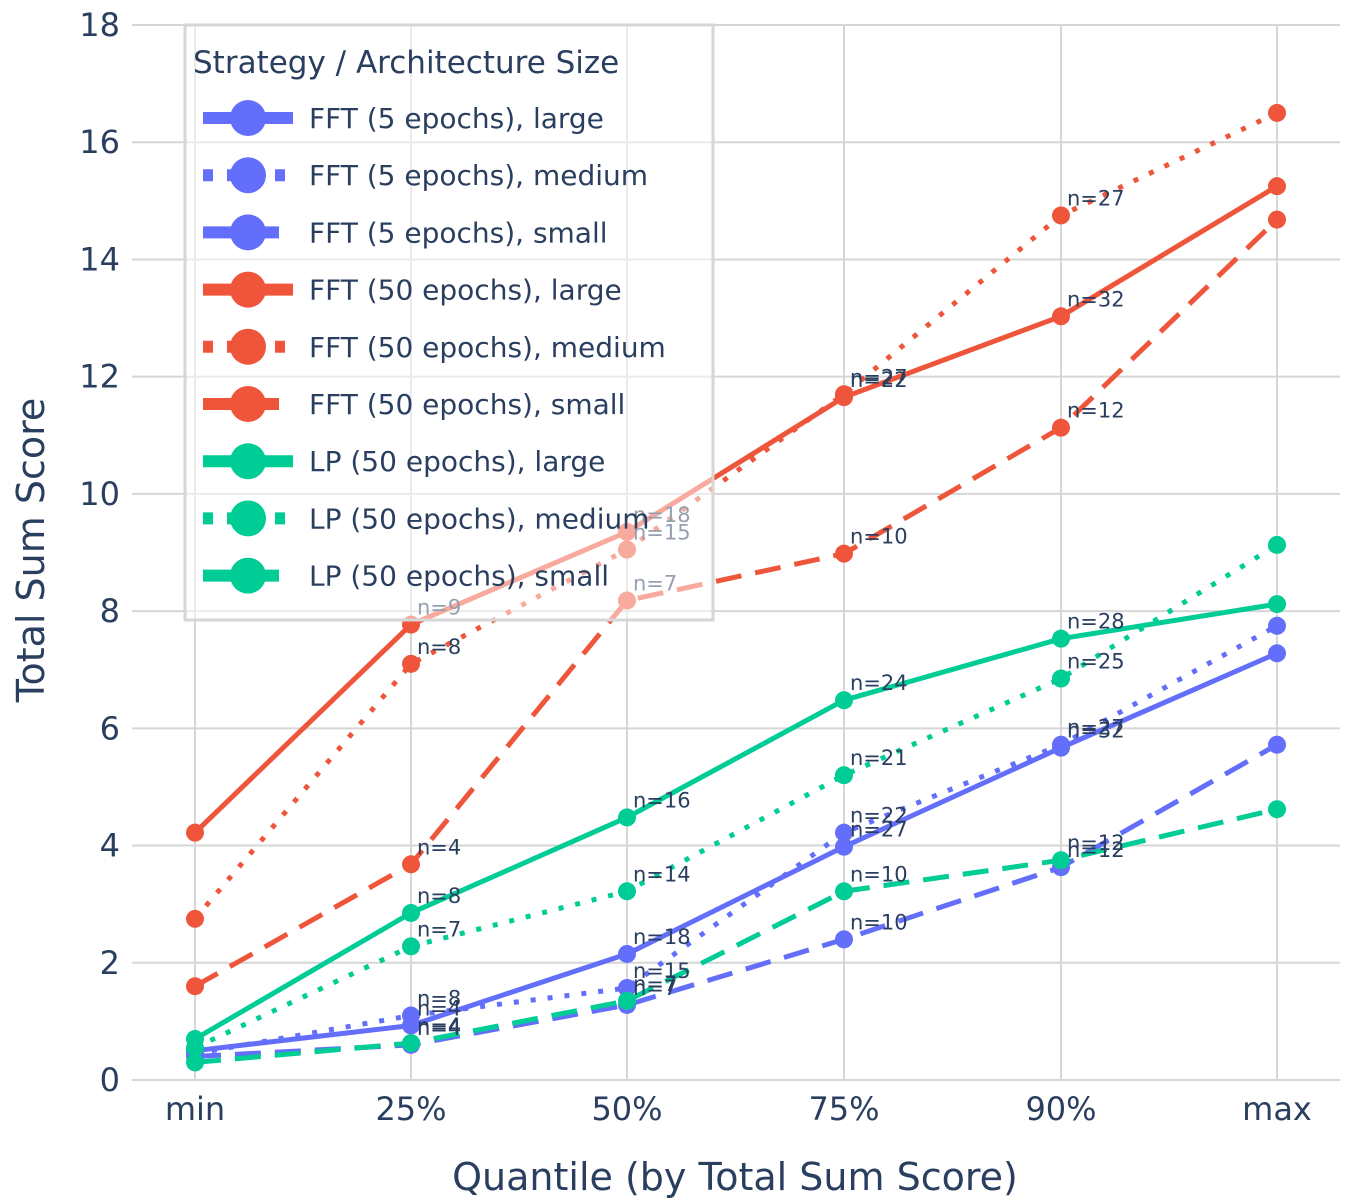 The height and width of the screenshot is (1200, 1350). What do you see at coordinates (738, 1109) in the screenshot?
I see `x-axis-ticks: min 25% 50% 75% 90% max` at bounding box center [738, 1109].